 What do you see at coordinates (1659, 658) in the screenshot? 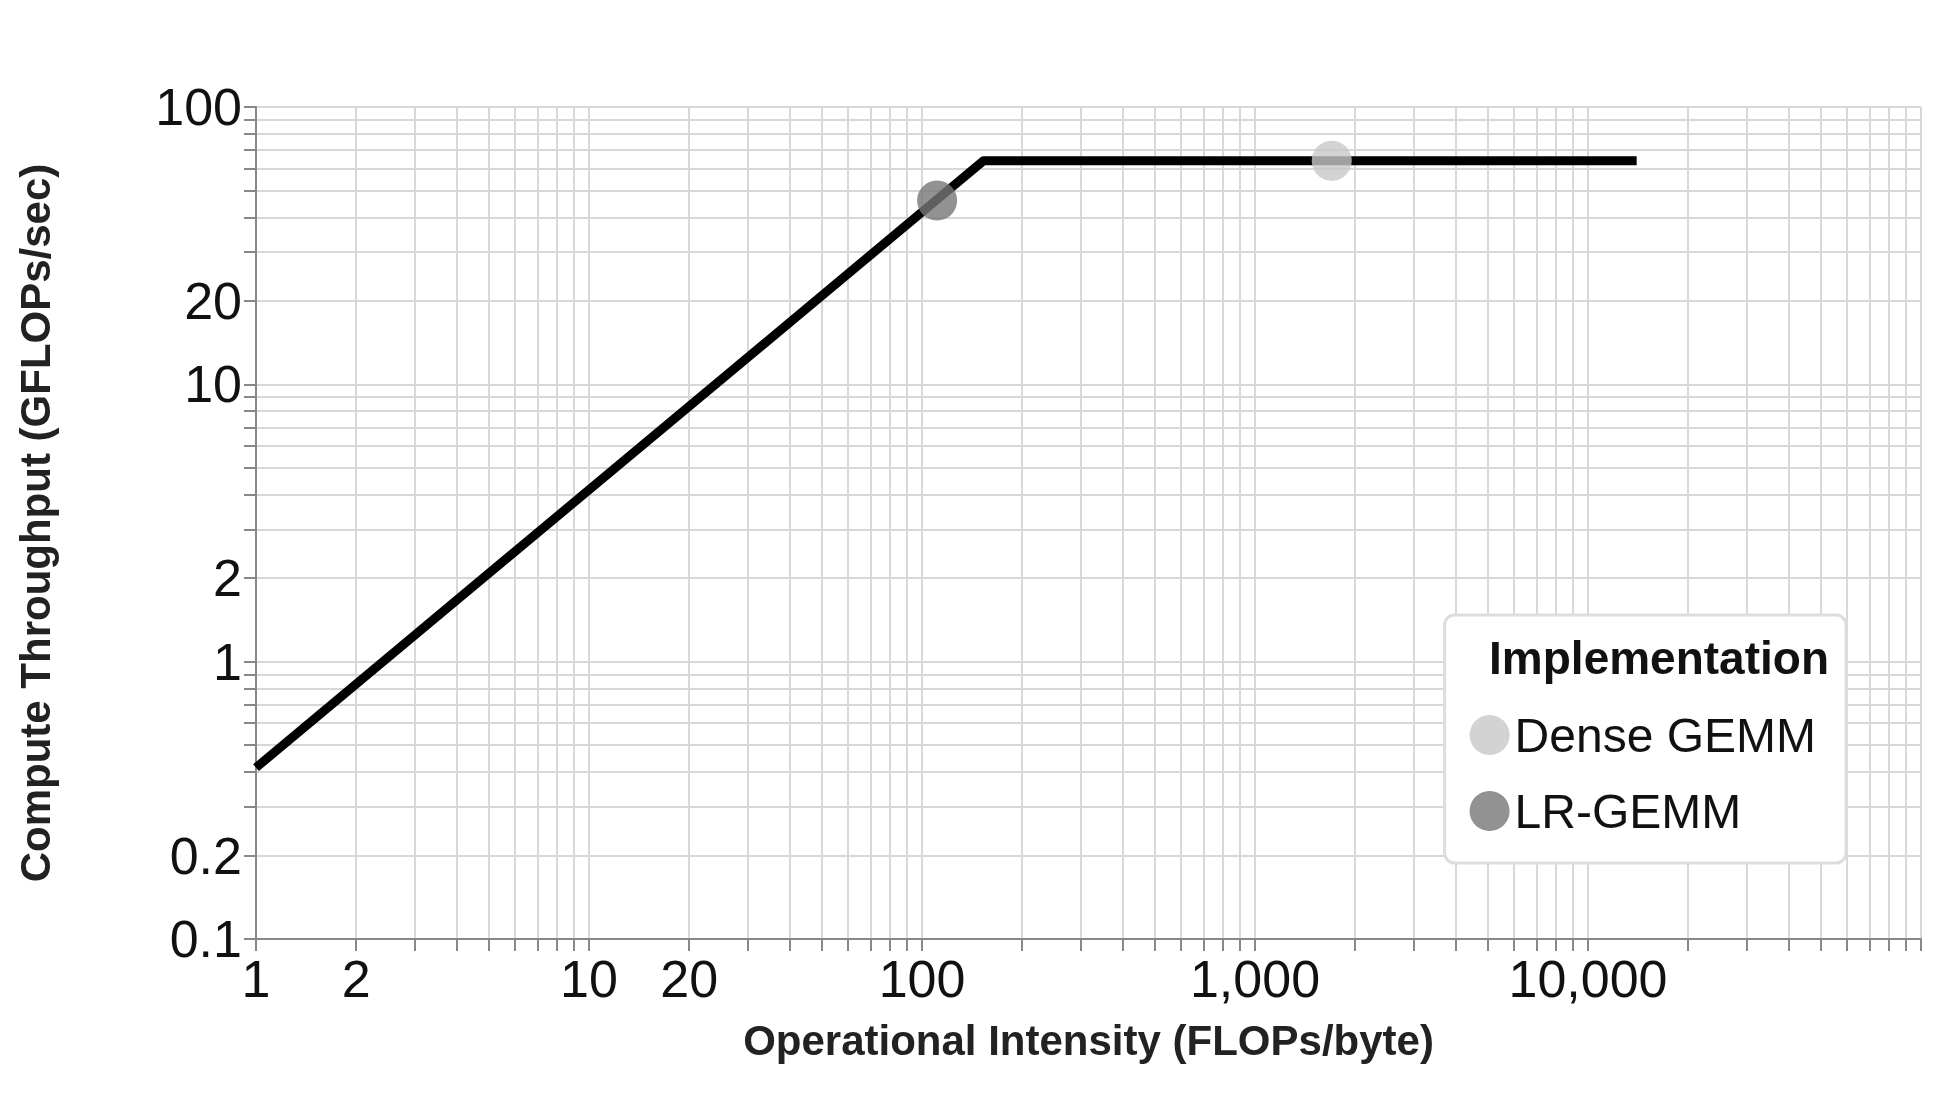
I see `legend-title: Implementation` at bounding box center [1659, 658].